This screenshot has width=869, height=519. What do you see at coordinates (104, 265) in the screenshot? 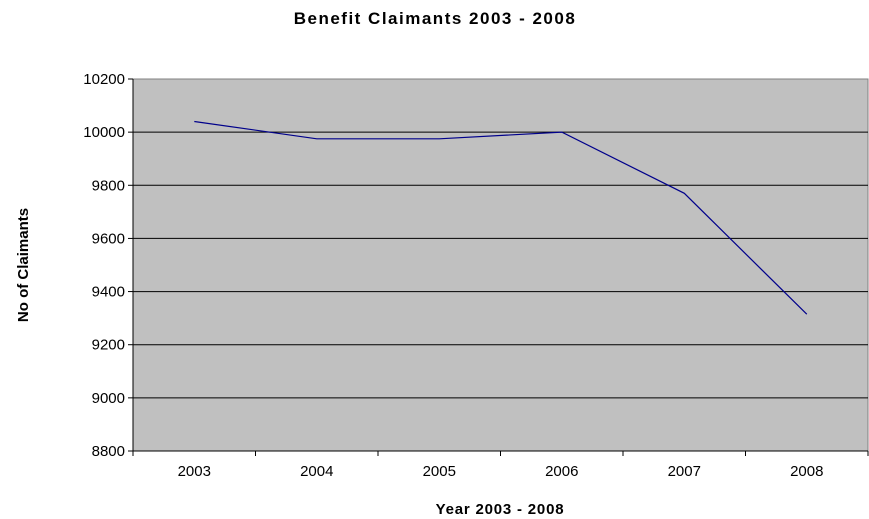
I see `y-tick-labels: 8800 9000 9200 9400 9600 9800 10000 10200` at bounding box center [104, 265].